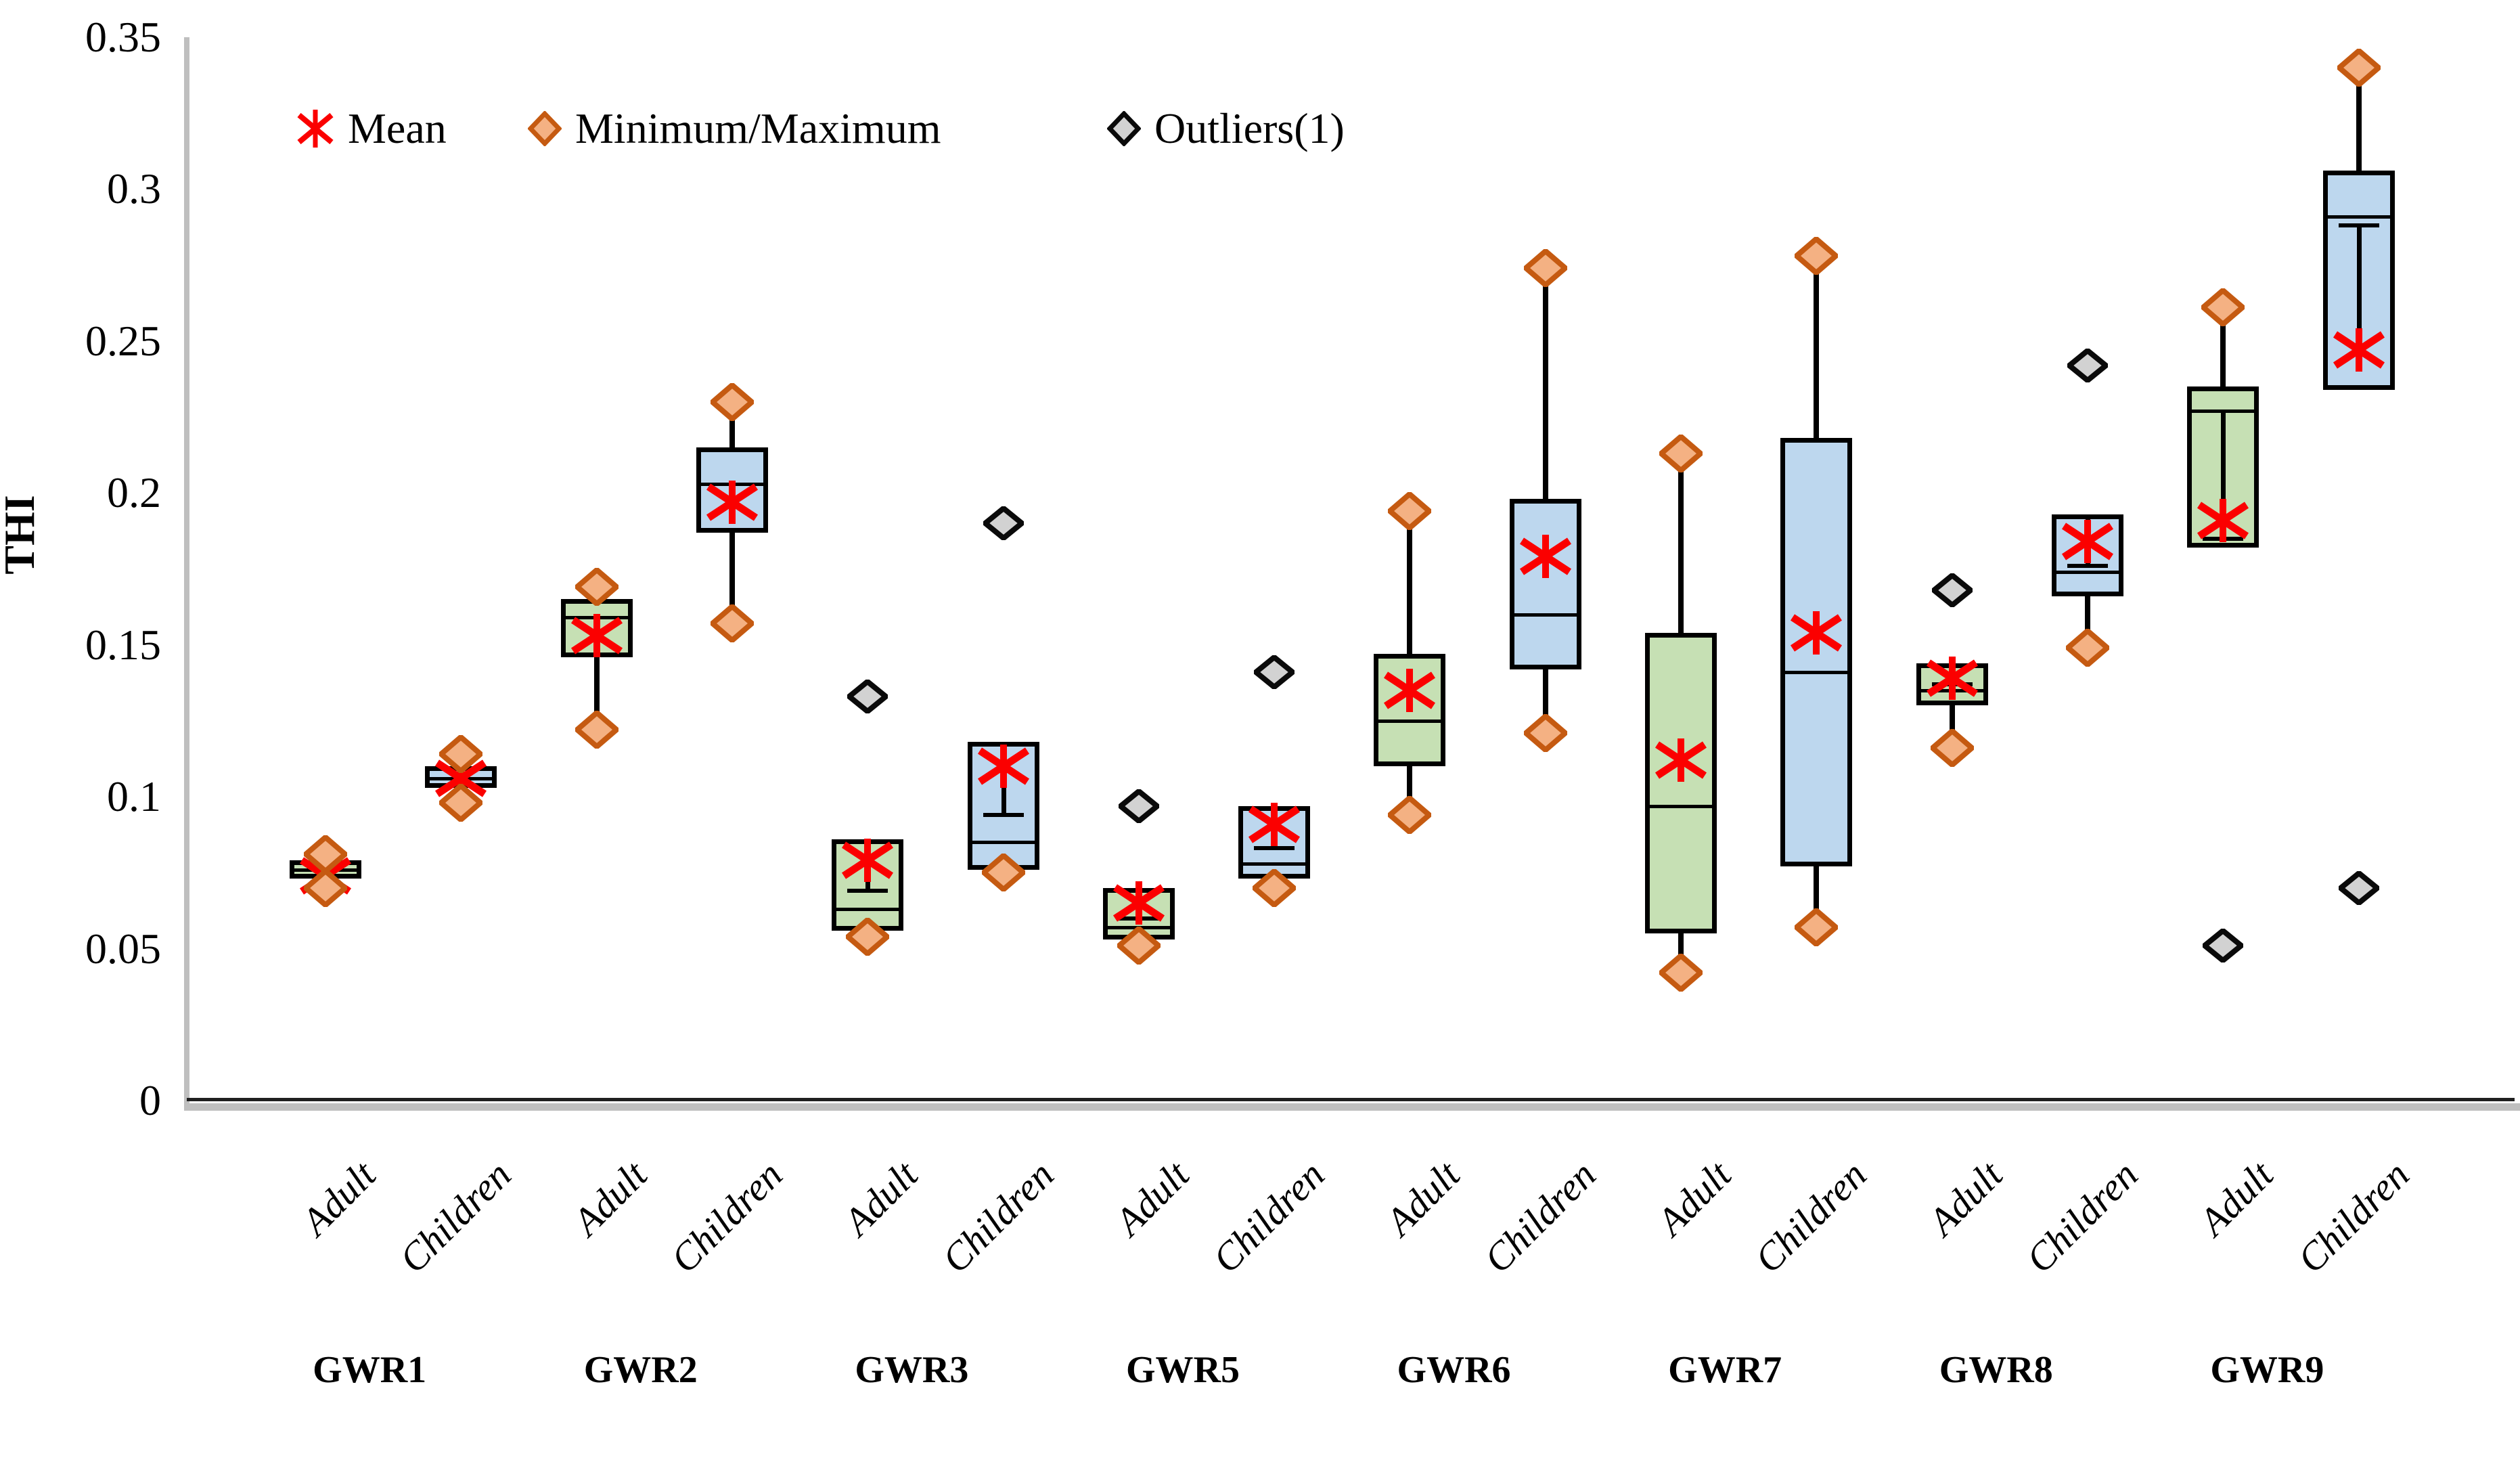 The width and height of the screenshot is (2520, 1460). Describe the element at coordinates (1249, 128) in the screenshot. I see `legend-label: Outliers(1)` at that location.